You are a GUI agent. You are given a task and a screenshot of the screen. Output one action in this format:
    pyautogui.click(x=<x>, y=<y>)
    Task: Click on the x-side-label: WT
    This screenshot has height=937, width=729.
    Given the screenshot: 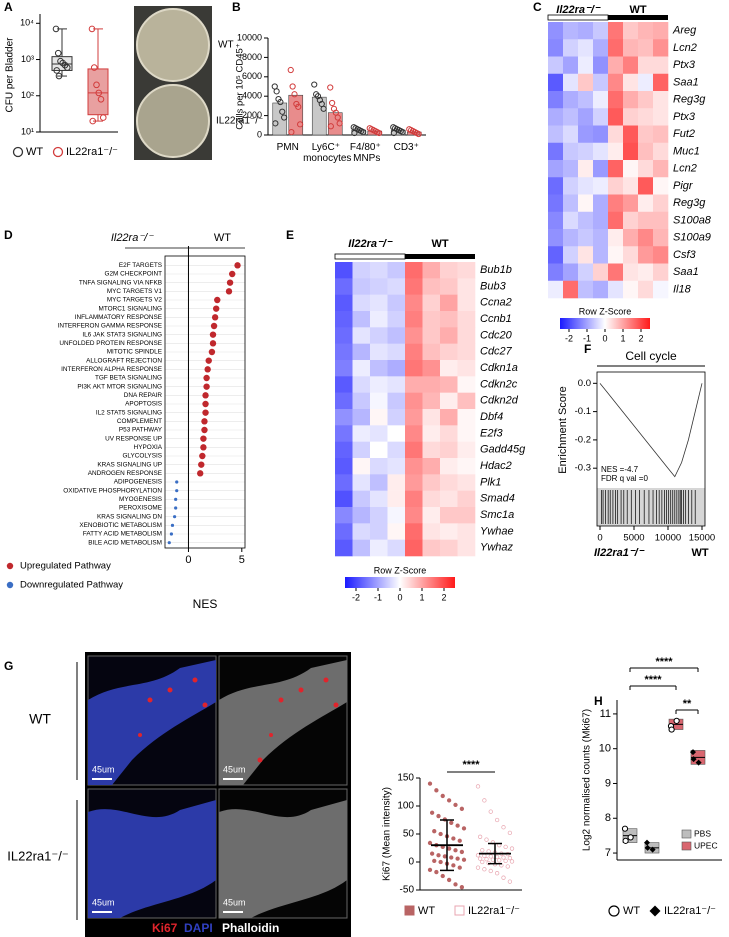 What is the action you would take?
    pyautogui.click(x=699, y=553)
    